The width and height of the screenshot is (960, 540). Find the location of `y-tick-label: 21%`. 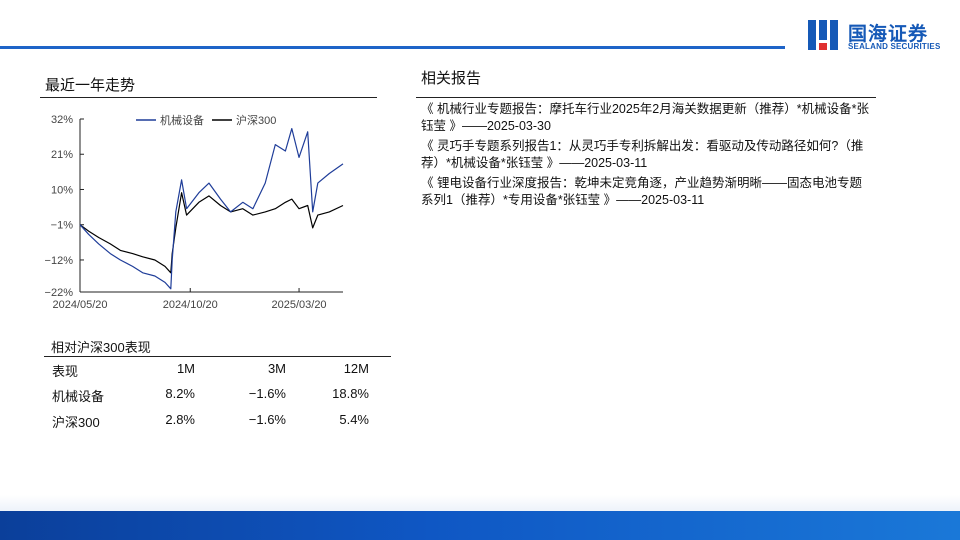

y-tick-label: 21% is located at coordinates (62, 155).